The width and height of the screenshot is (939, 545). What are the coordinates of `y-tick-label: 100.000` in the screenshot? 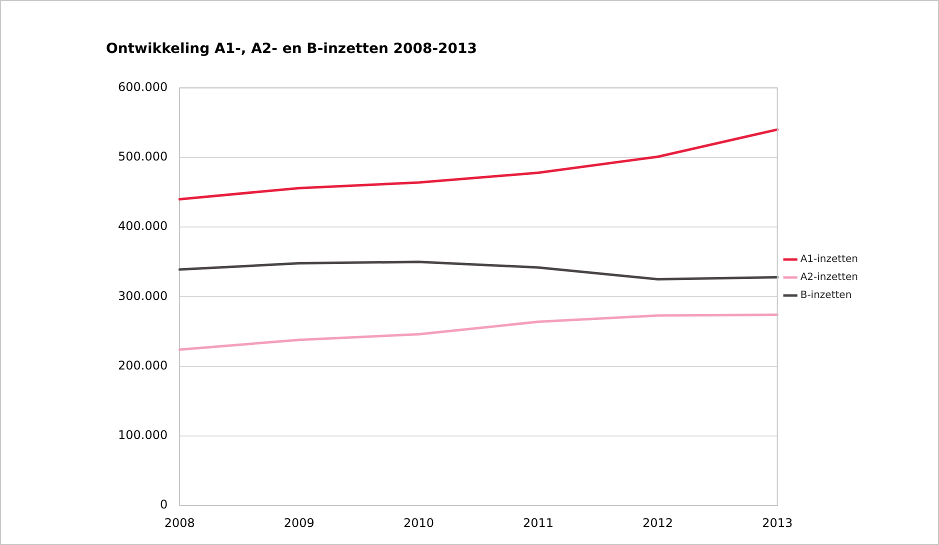 It's located at (143, 435).